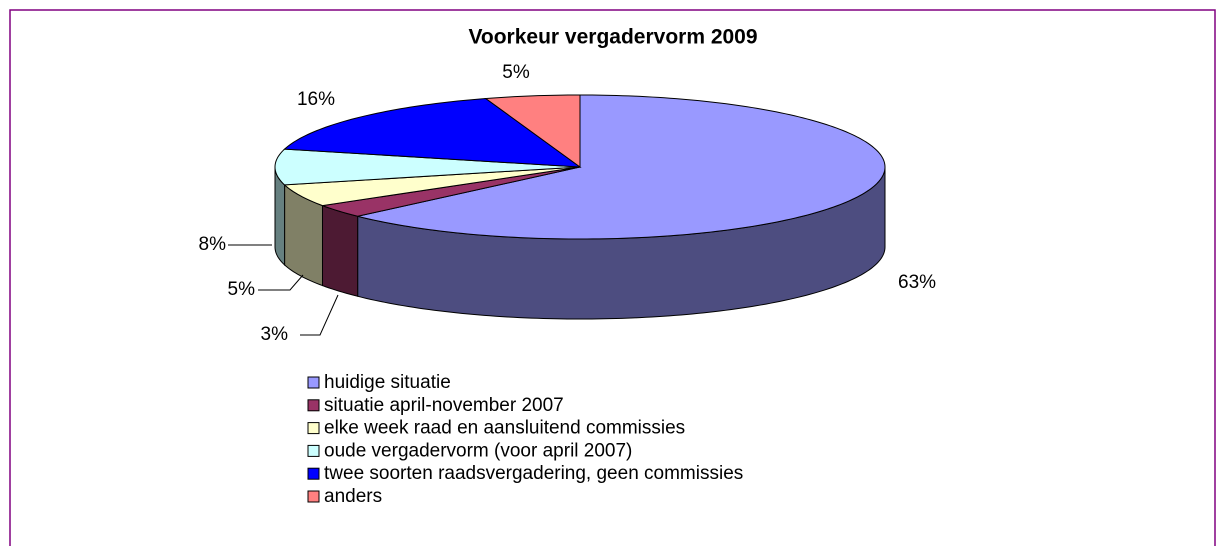 This screenshot has width=1226, height=546. I want to click on data-label: 63%, so click(917, 282).